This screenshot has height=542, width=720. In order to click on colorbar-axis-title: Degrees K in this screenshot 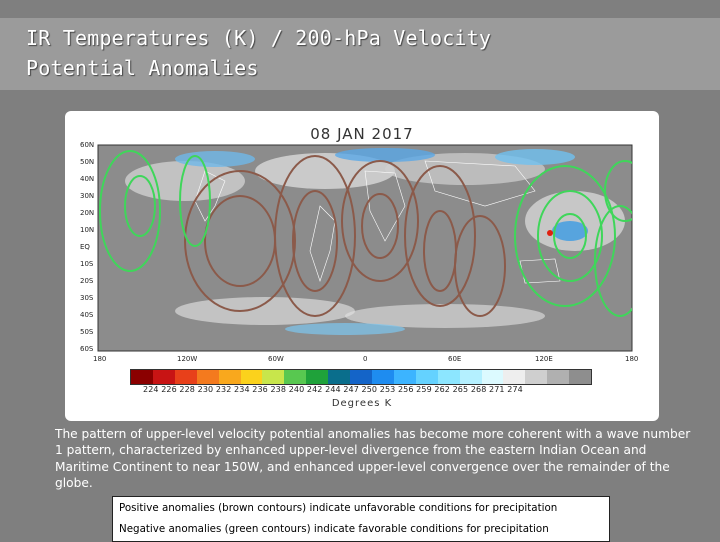, I will do `click(362, 403)`.